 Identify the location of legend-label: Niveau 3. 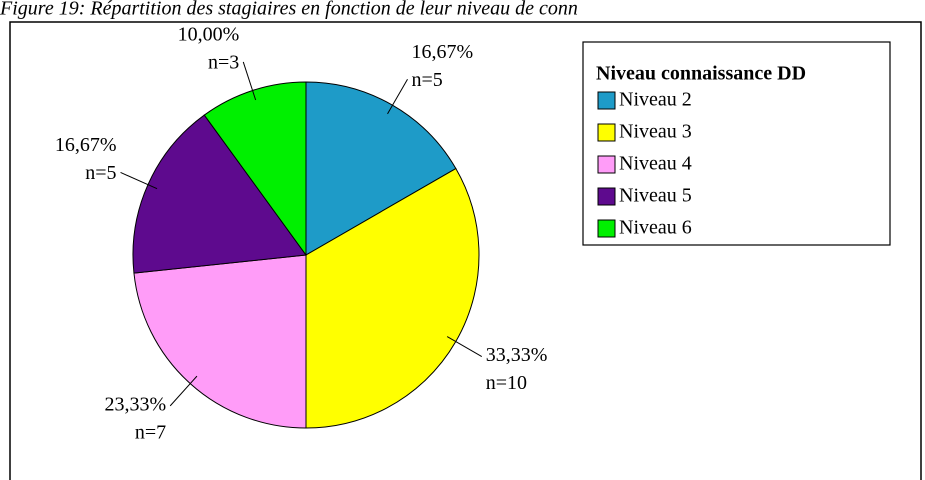
(655, 132).